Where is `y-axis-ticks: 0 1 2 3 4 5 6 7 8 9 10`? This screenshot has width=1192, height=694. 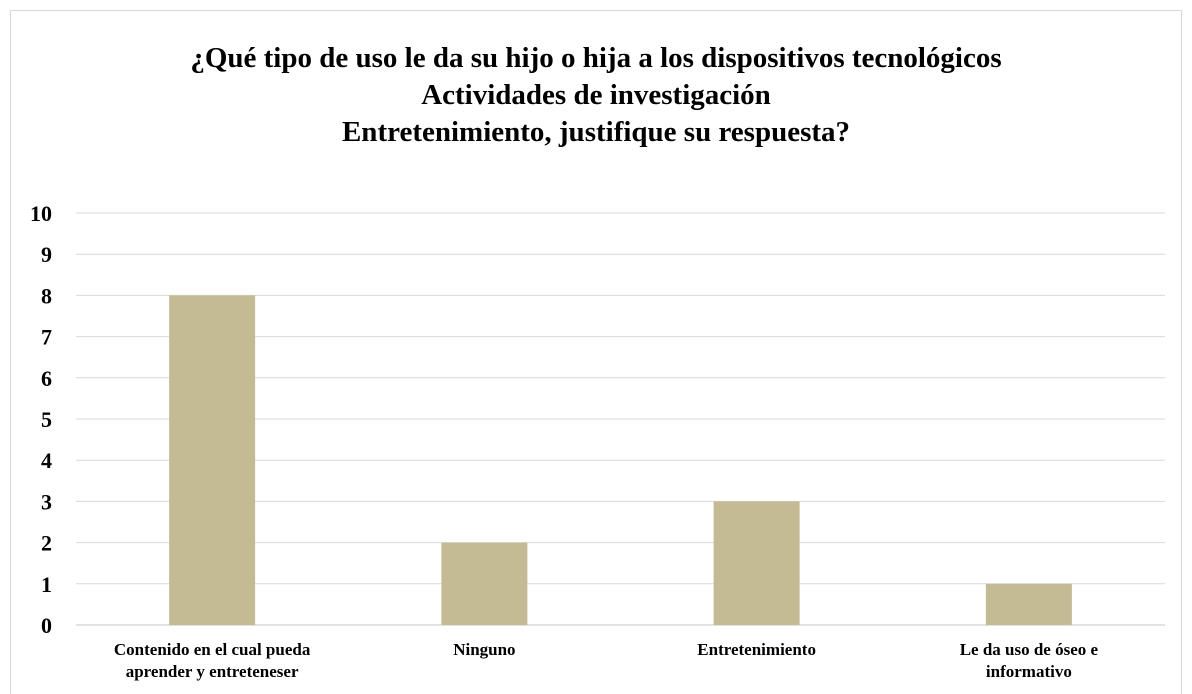
y-axis-ticks: 0 1 2 3 4 5 6 7 8 9 10 is located at coordinates (41, 419).